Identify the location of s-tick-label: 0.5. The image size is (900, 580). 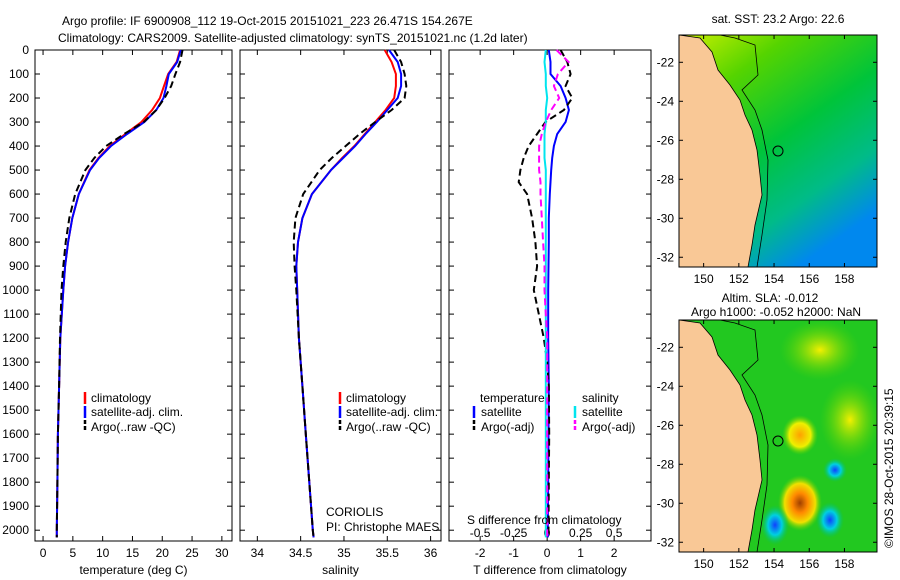
(614, 533).